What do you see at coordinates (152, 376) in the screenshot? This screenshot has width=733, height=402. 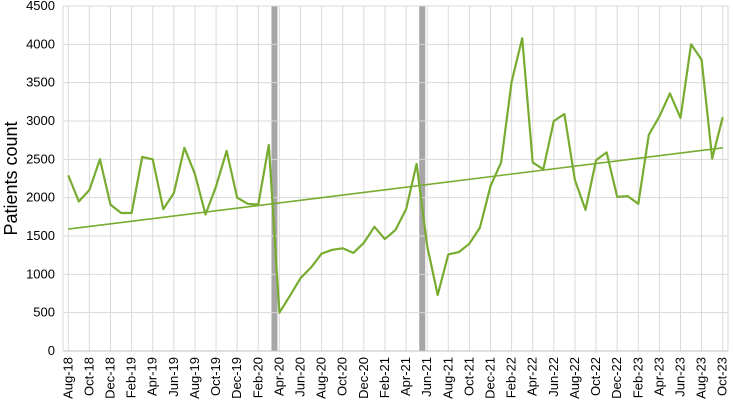 I see `x-tick-Apr-19: Apr-19` at bounding box center [152, 376].